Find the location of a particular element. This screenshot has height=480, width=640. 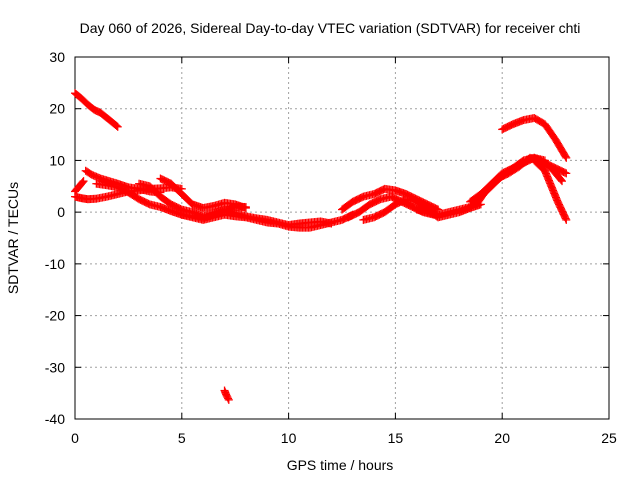

y-axis-label: SDTVAR / TECUs is located at coordinates (13, 238).